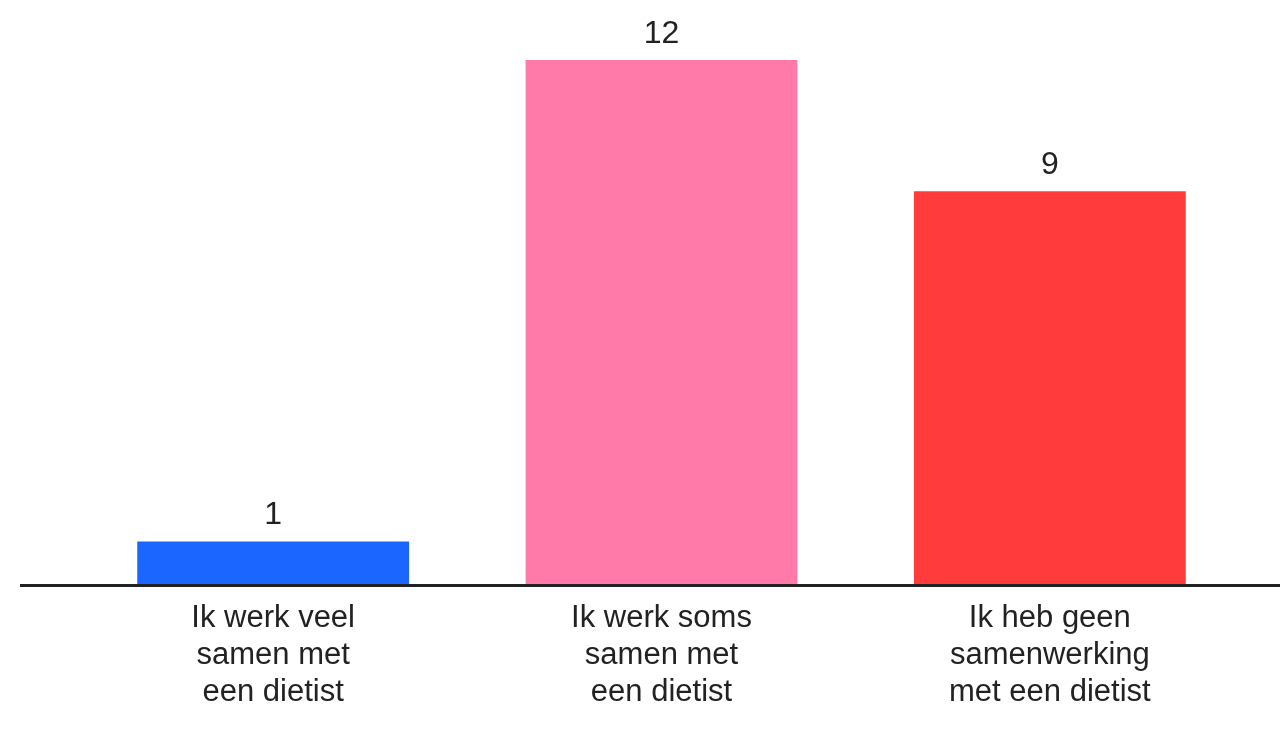 The image size is (1280, 733). Describe the element at coordinates (1049, 163) in the screenshot. I see `data-label: 9` at that location.